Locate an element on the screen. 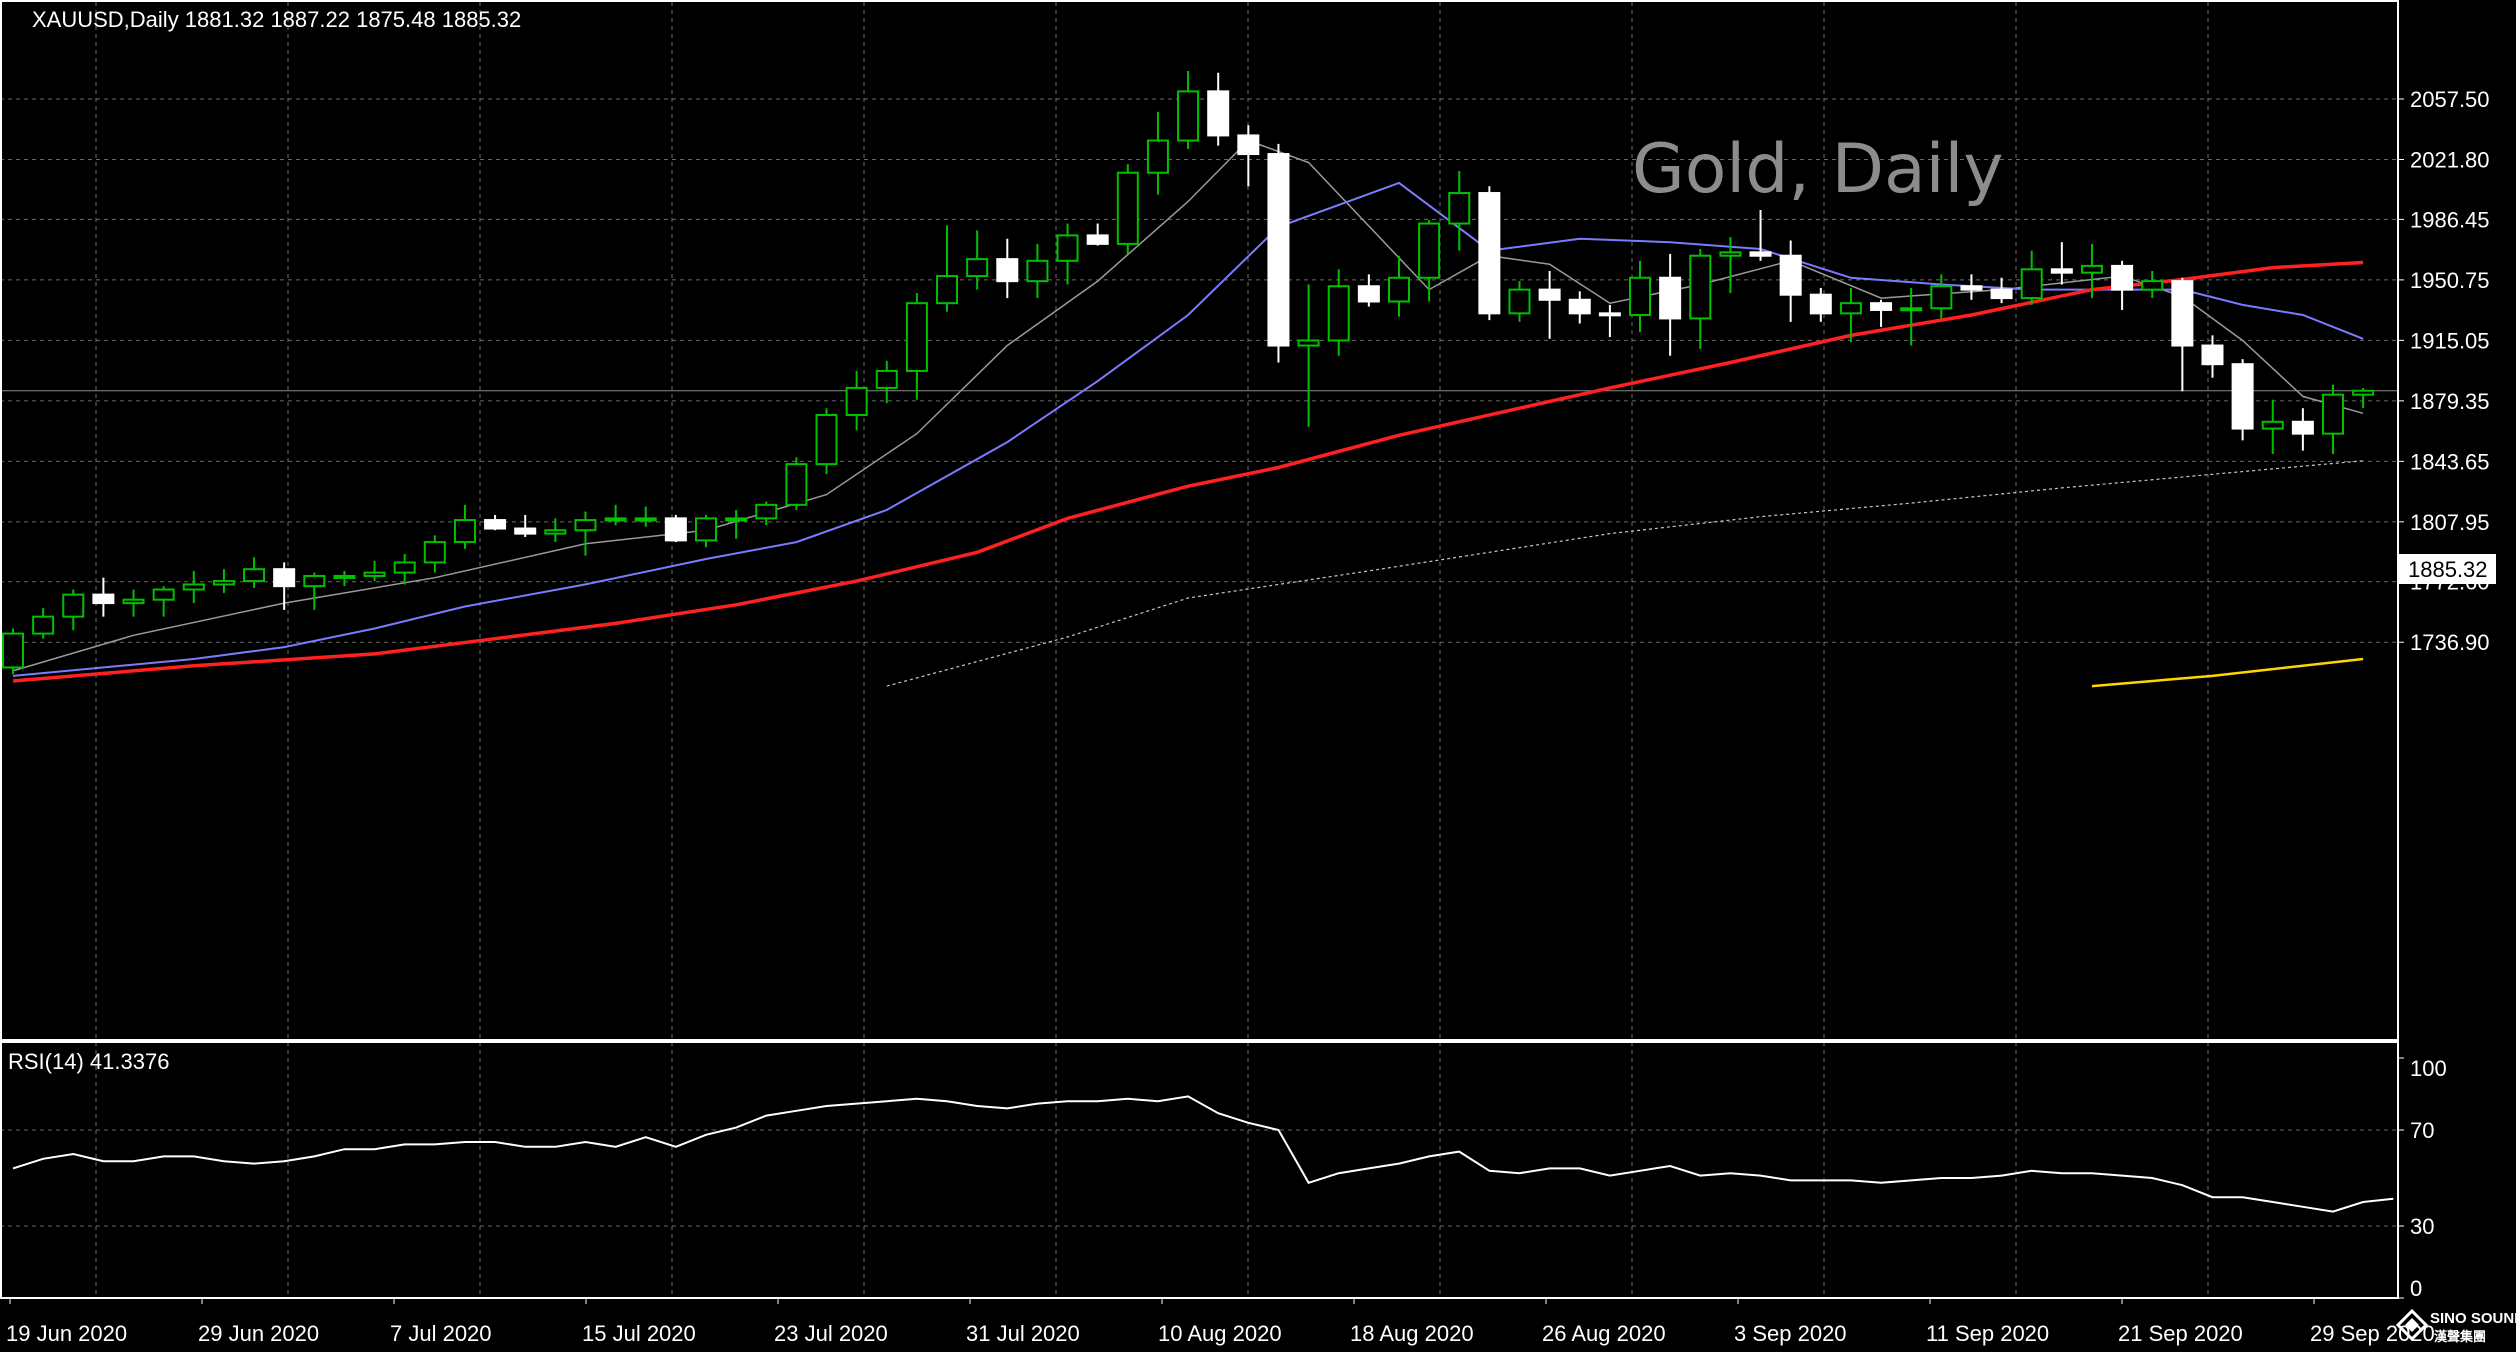 The width and height of the screenshot is (2516, 1352). sino-sound-logo: SINO SOUND 漢聲集團 is located at coordinates (2455, 1326).